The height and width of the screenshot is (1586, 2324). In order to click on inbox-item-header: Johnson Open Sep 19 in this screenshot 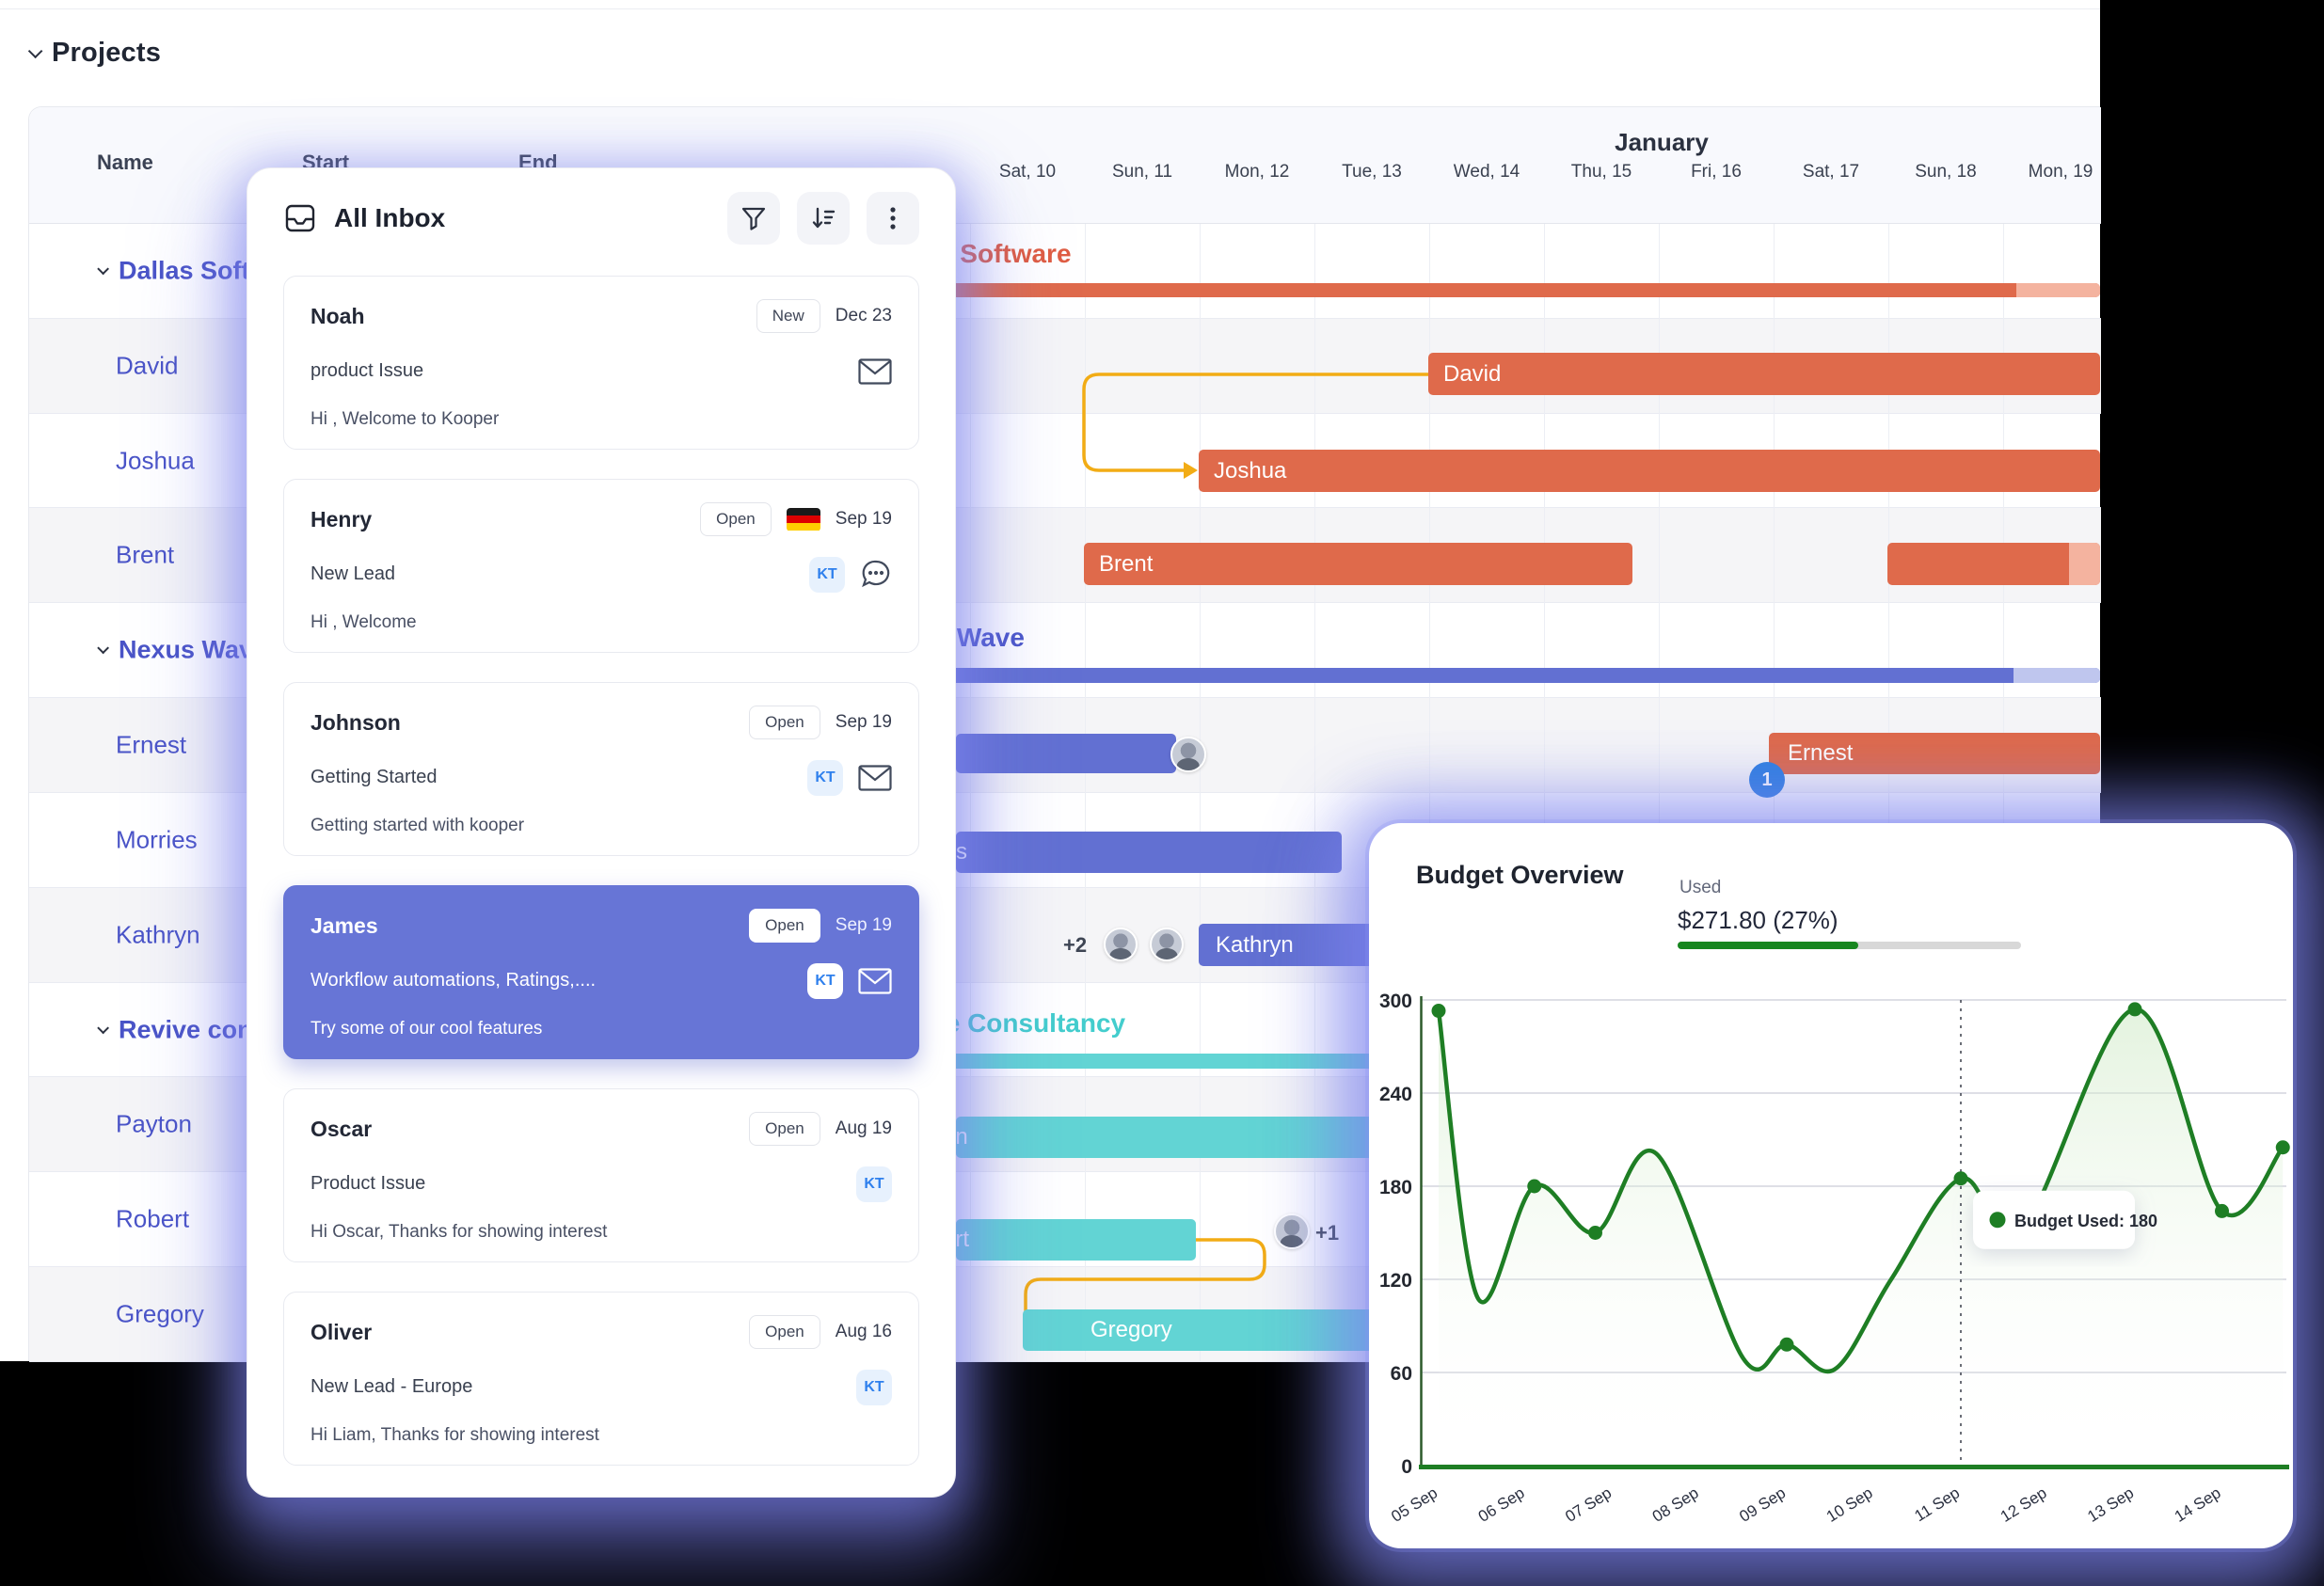, I will do `click(601, 722)`.